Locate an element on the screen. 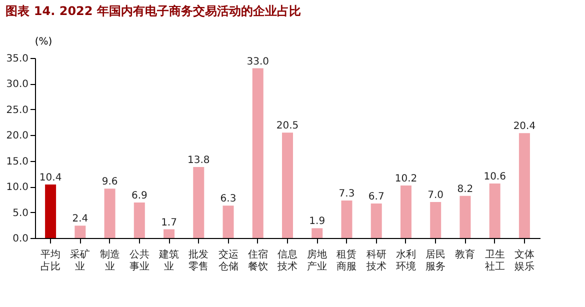 The height and width of the screenshot is (307, 585). data-label: 10.2 is located at coordinates (406, 179).